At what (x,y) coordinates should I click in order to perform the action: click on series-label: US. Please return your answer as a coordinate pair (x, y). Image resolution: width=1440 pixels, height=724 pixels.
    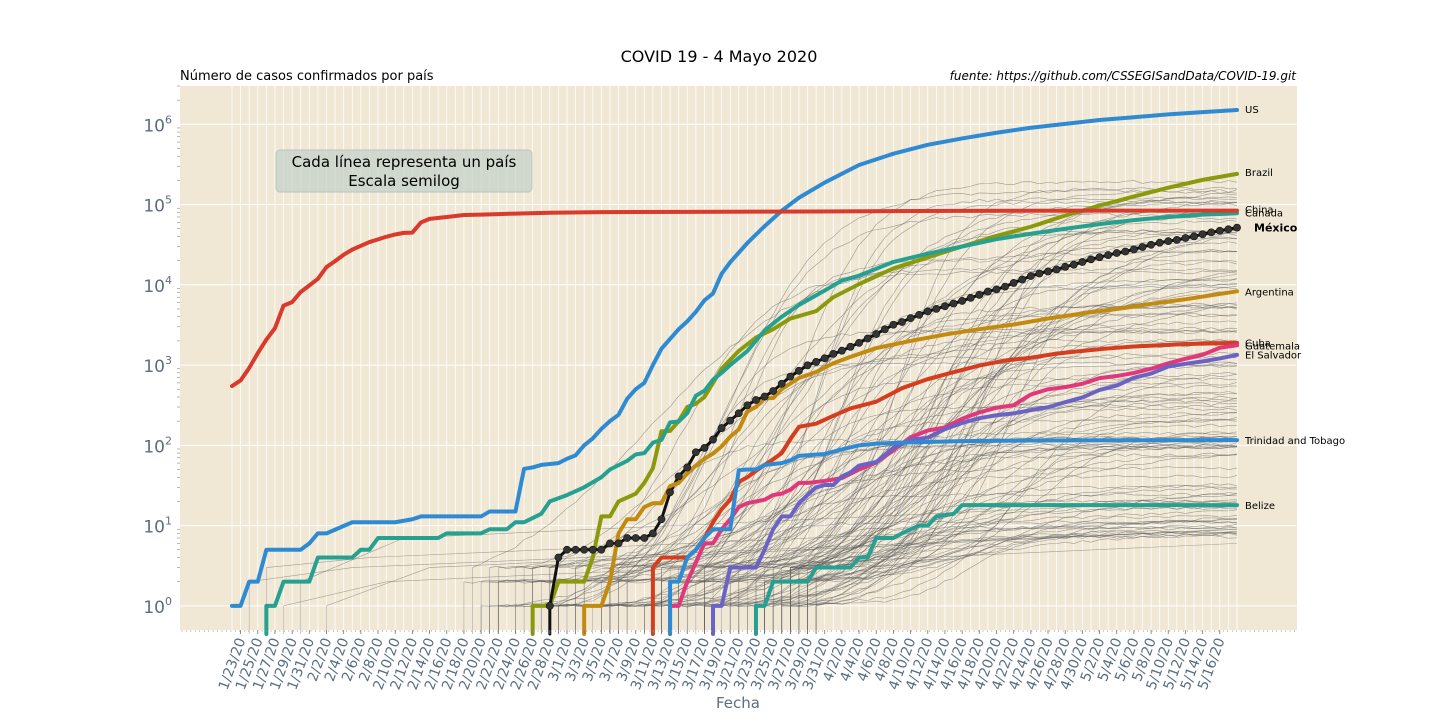
    Looking at the image, I should click on (1252, 110).